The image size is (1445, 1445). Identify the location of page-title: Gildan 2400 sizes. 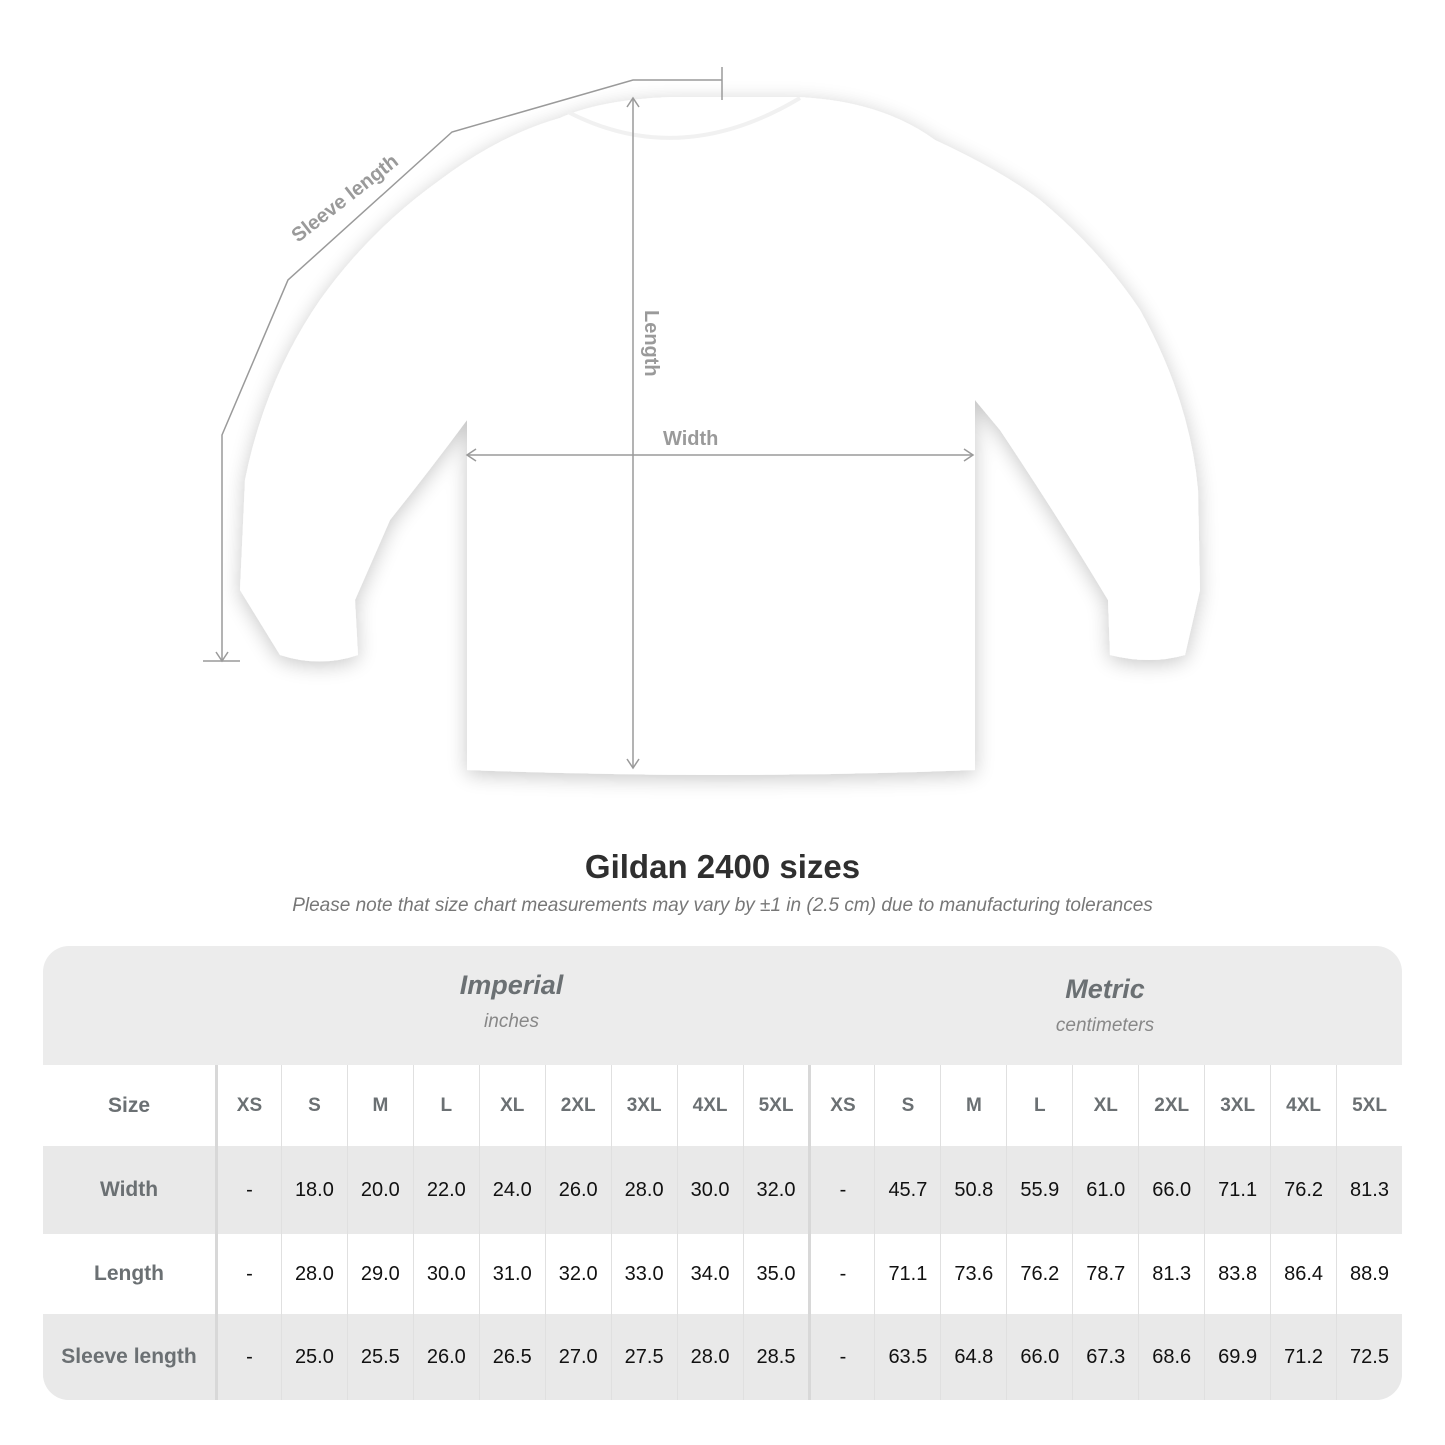
(722, 866).